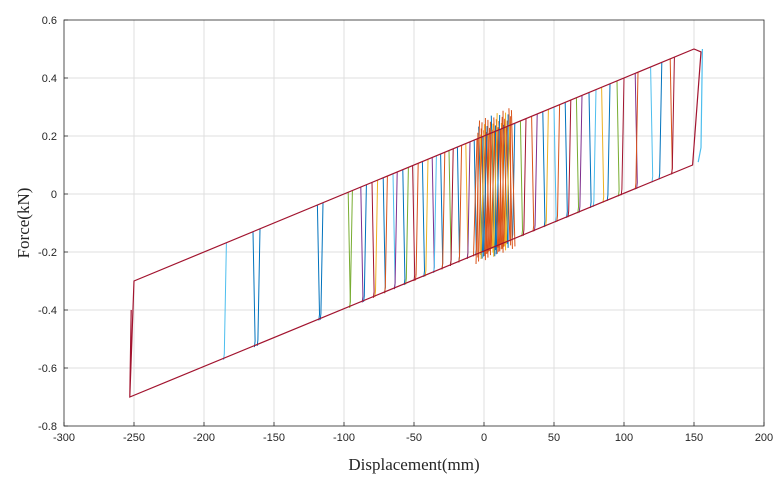 This screenshot has height=477, width=784. What do you see at coordinates (49, 137) in the screenshot?
I see `y-tick-label: 0.2` at bounding box center [49, 137].